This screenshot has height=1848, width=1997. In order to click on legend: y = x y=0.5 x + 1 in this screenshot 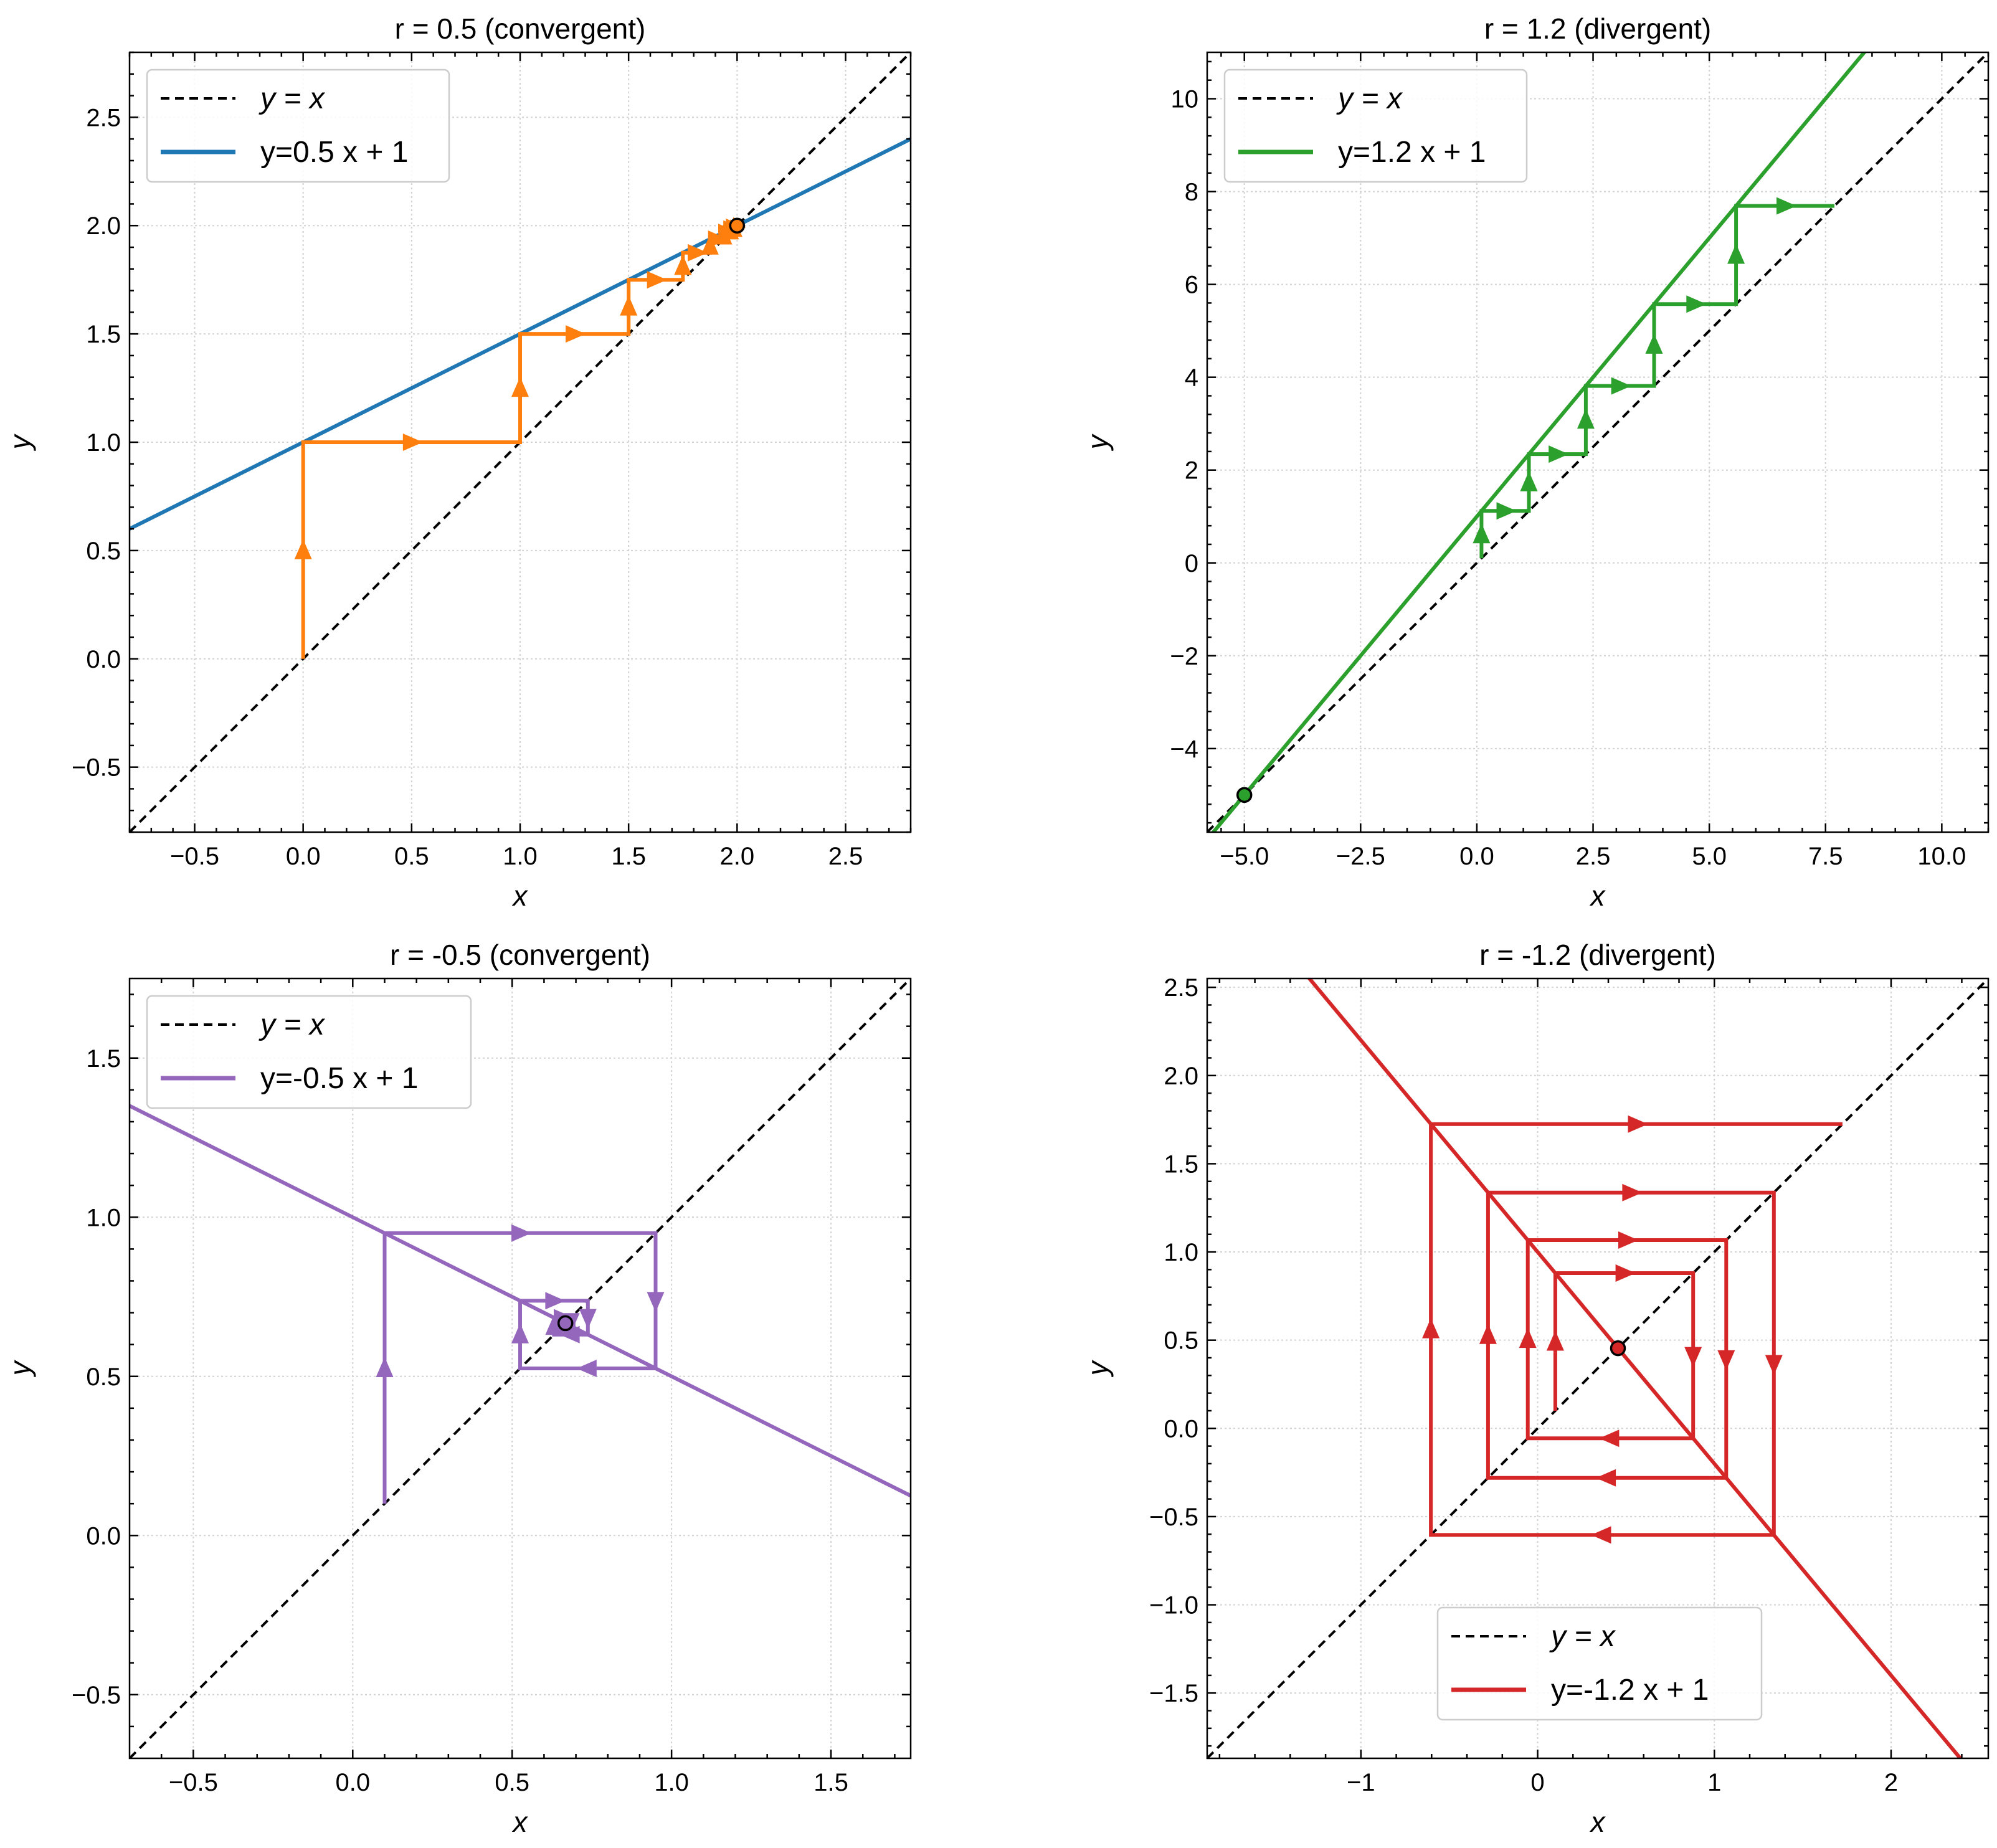, I will do `click(298, 126)`.